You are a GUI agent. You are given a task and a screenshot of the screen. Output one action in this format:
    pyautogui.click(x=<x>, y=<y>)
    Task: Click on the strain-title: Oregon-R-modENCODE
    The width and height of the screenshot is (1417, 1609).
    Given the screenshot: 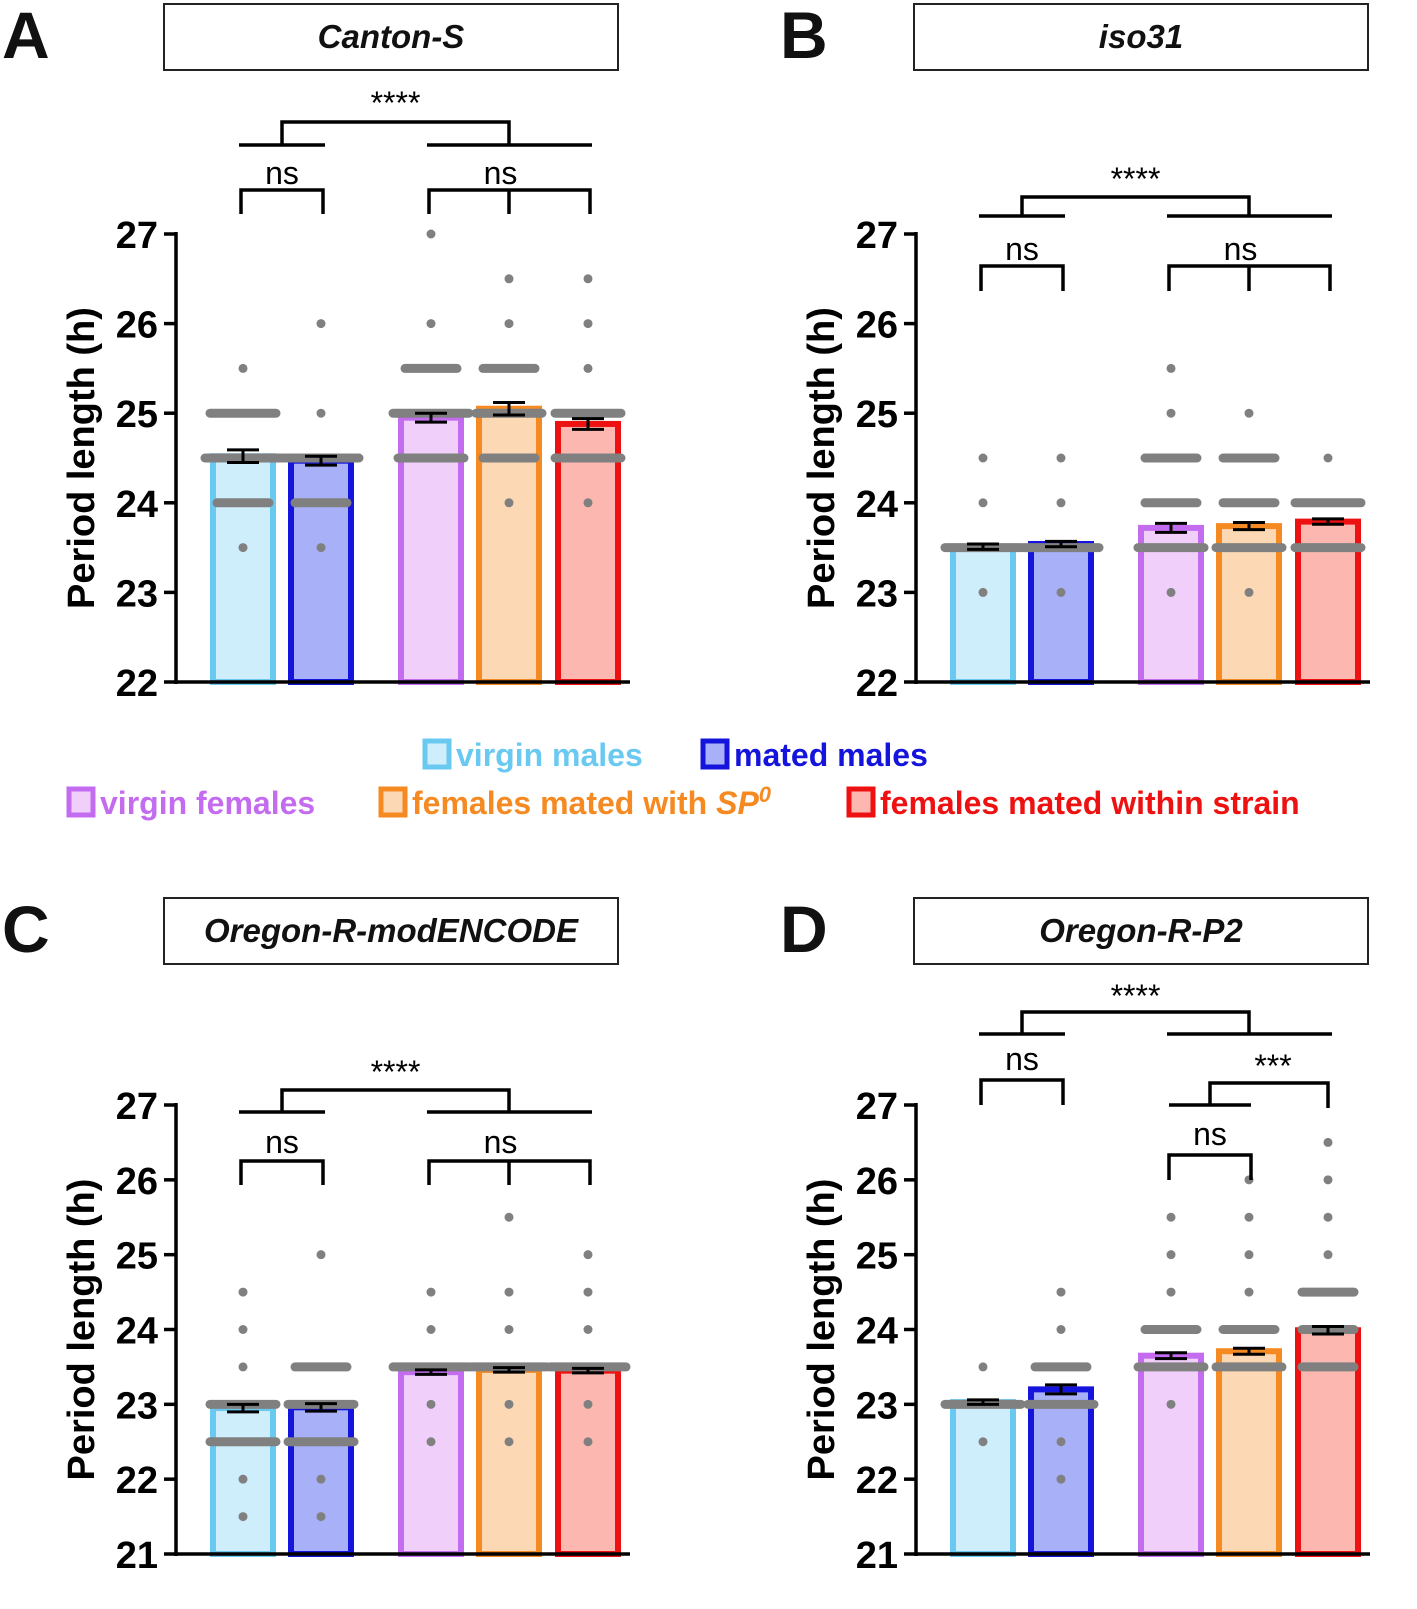 What is the action you would take?
    pyautogui.click(x=391, y=930)
    